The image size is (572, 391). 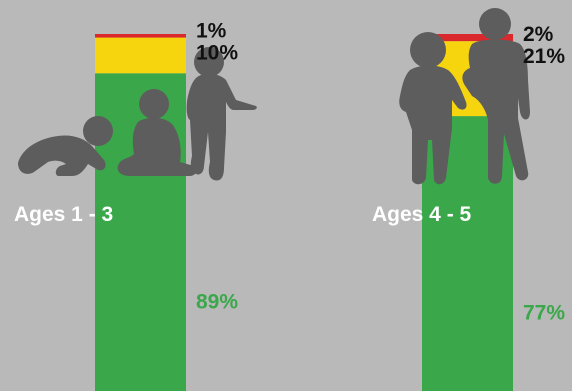 I want to click on percent-label-red-ages-1-3: 1%, so click(x=211, y=31).